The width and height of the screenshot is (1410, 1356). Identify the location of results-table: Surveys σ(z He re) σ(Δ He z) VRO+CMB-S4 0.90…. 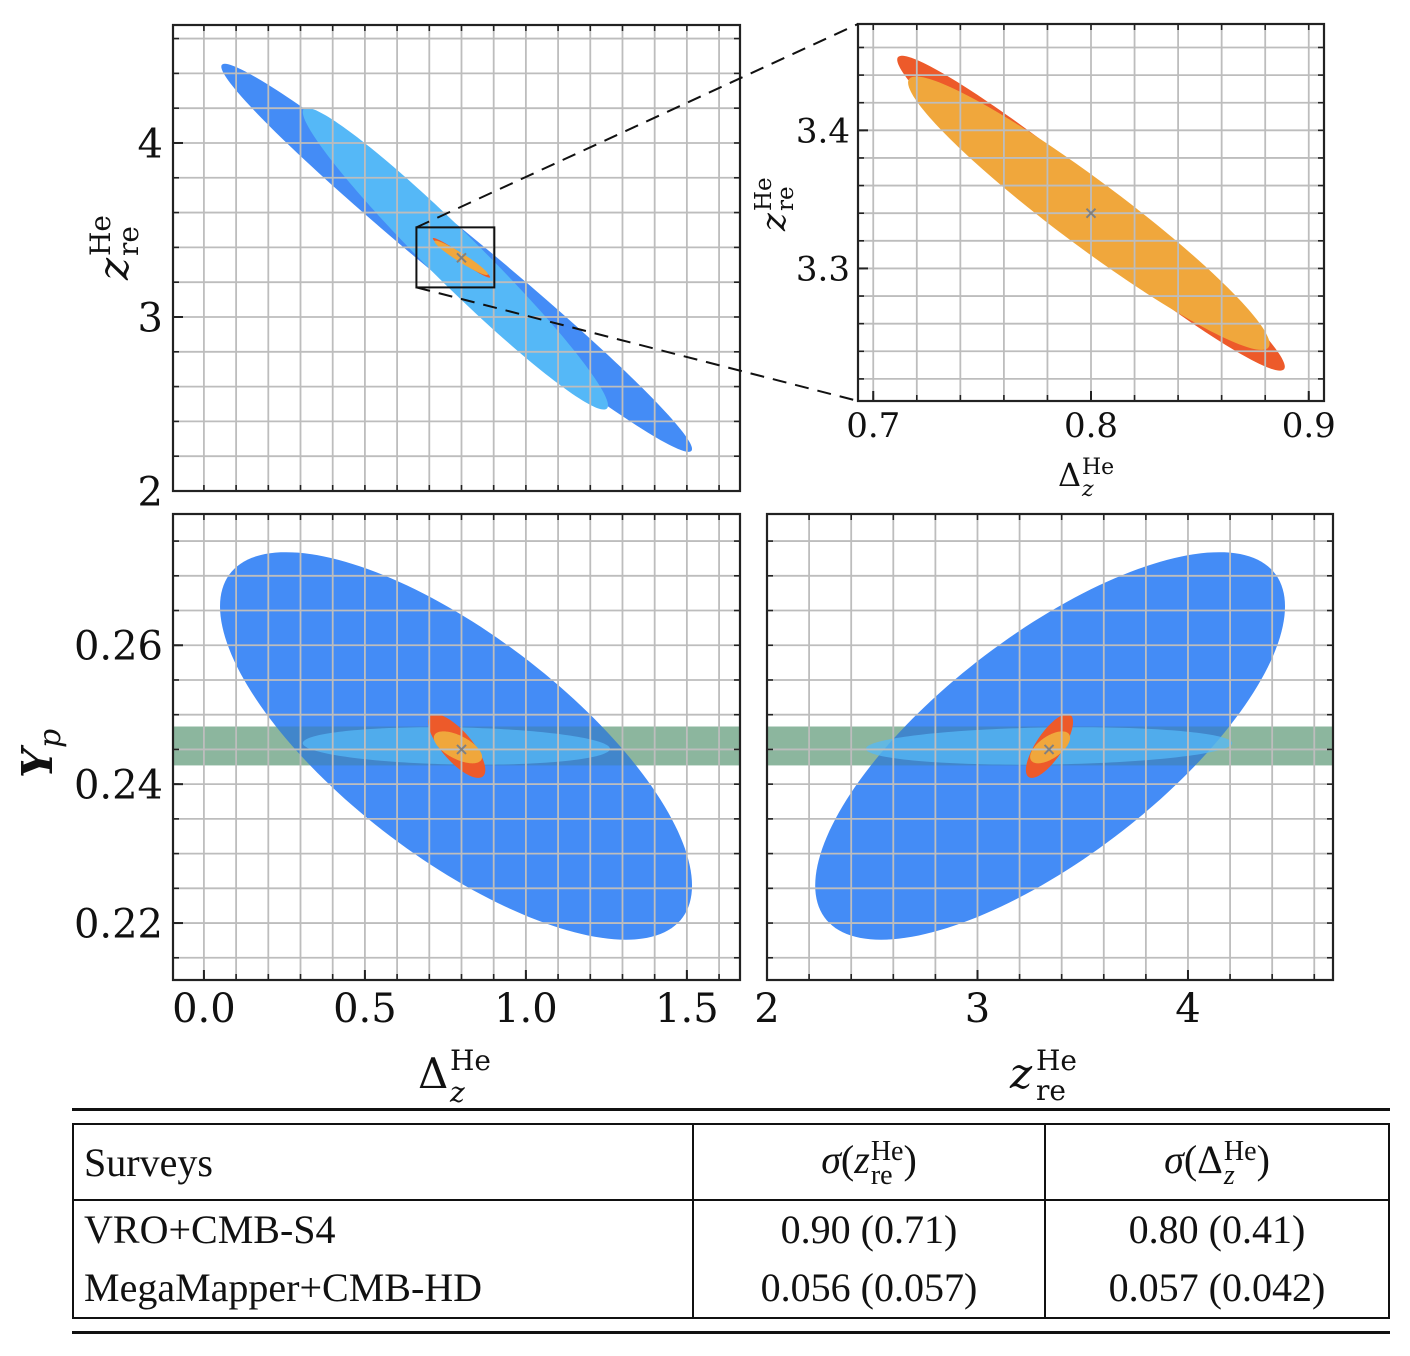
(731, 1221).